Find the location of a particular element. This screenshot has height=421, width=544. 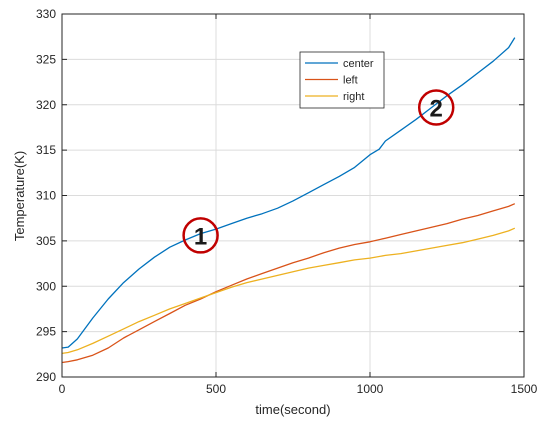

y-tick-label: 305 is located at coordinates (46, 241).